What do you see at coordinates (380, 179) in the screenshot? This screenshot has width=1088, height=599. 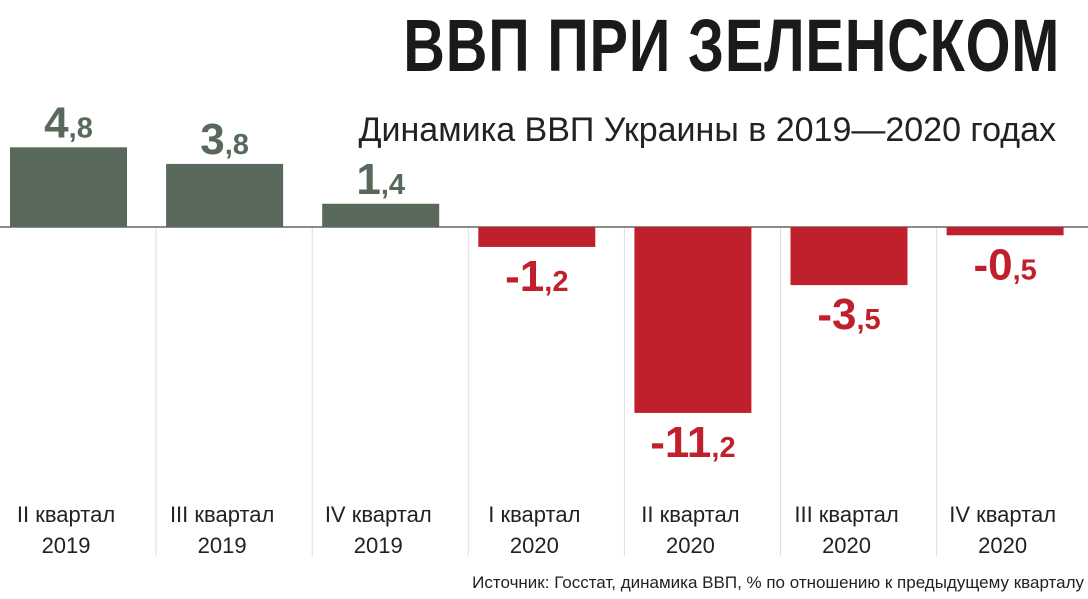 I see `bar-value-label: 1,4` at bounding box center [380, 179].